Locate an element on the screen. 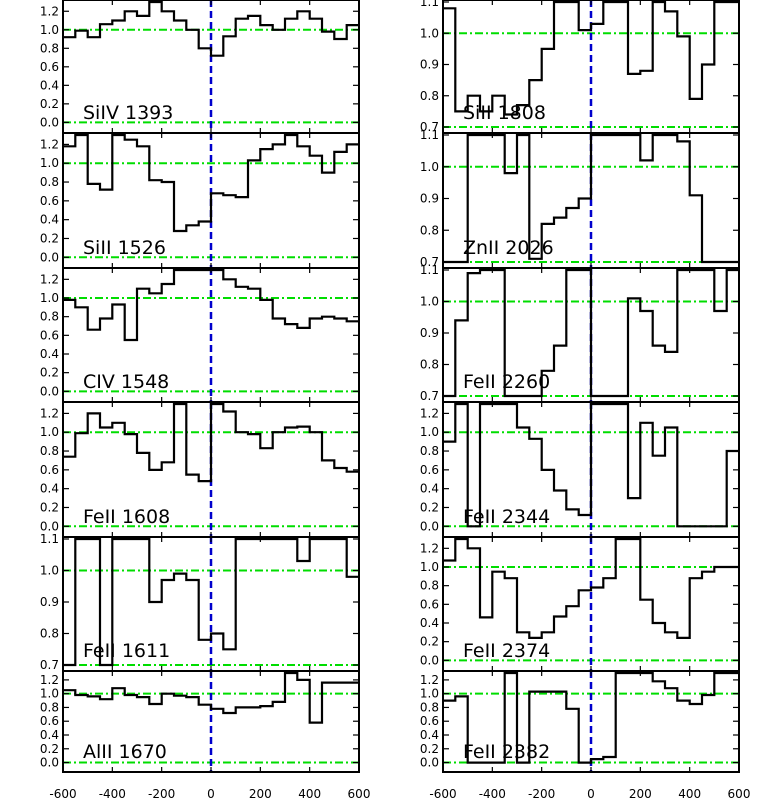 Image resolution: width=761 pixels, height=807 pixels. x-tick-label: -400 is located at coordinates (492, 794).